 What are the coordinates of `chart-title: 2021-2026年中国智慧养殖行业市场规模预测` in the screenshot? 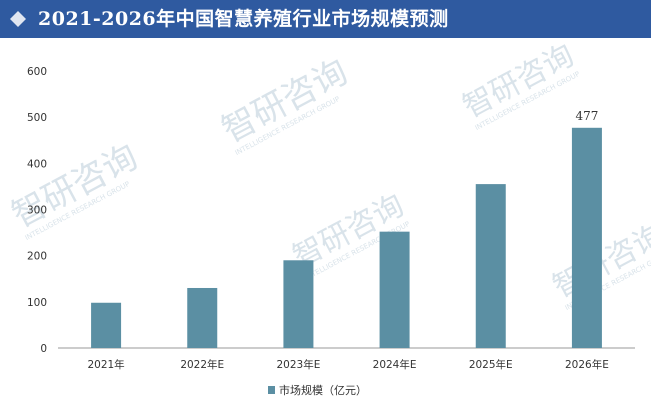 It's located at (243, 19).